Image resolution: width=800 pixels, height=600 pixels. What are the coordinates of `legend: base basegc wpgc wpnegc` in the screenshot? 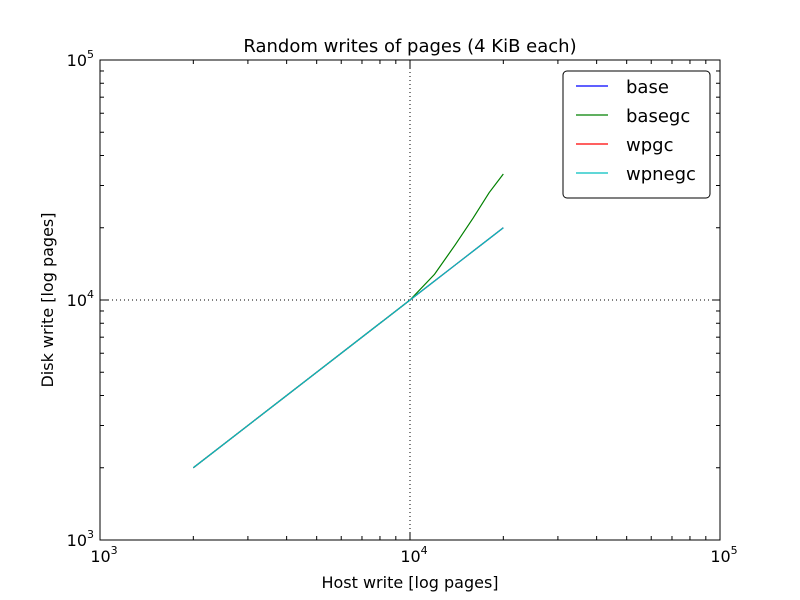 It's located at (636, 134).